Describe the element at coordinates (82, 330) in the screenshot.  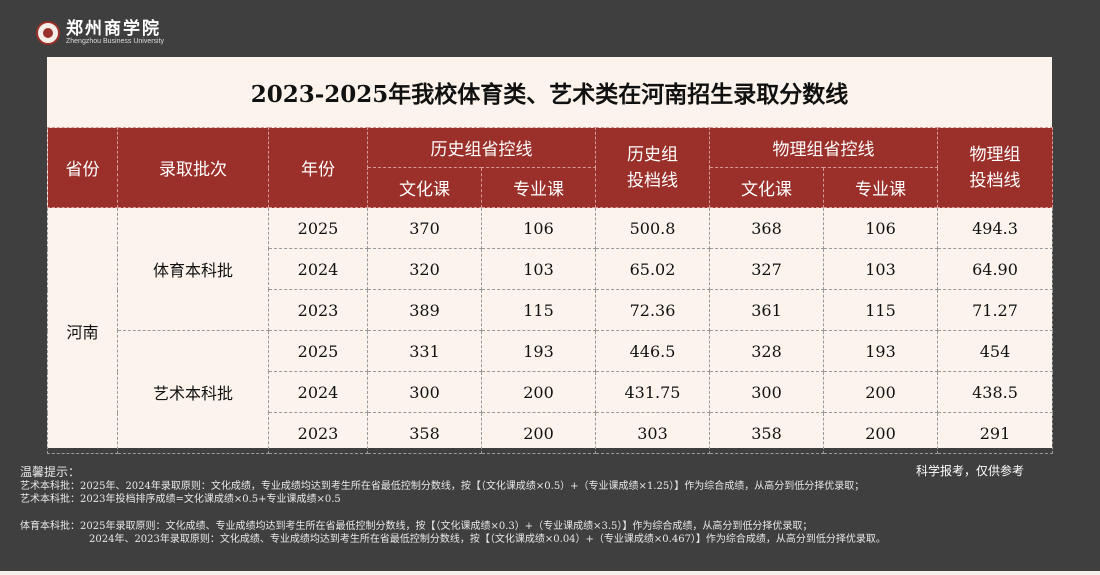
I see `province-cell: 河南` at that location.